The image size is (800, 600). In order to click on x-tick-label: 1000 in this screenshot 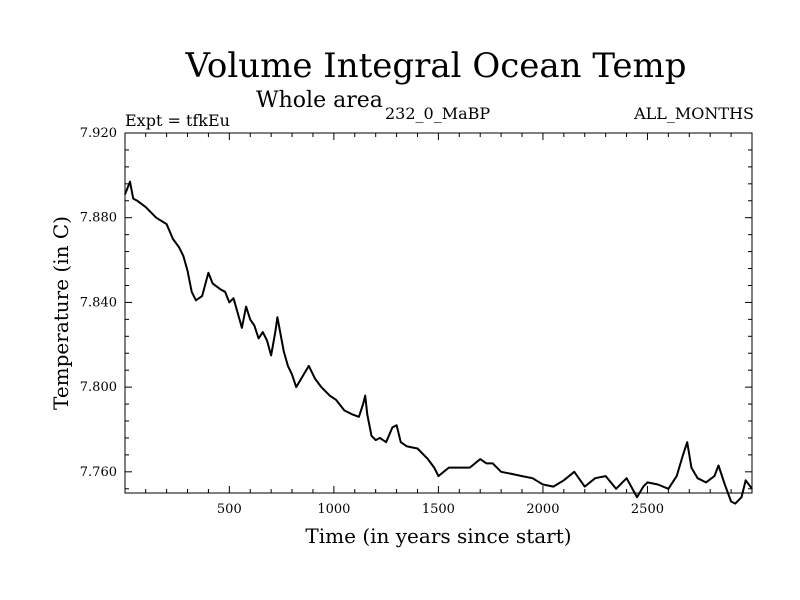, I will do `click(333, 509)`.